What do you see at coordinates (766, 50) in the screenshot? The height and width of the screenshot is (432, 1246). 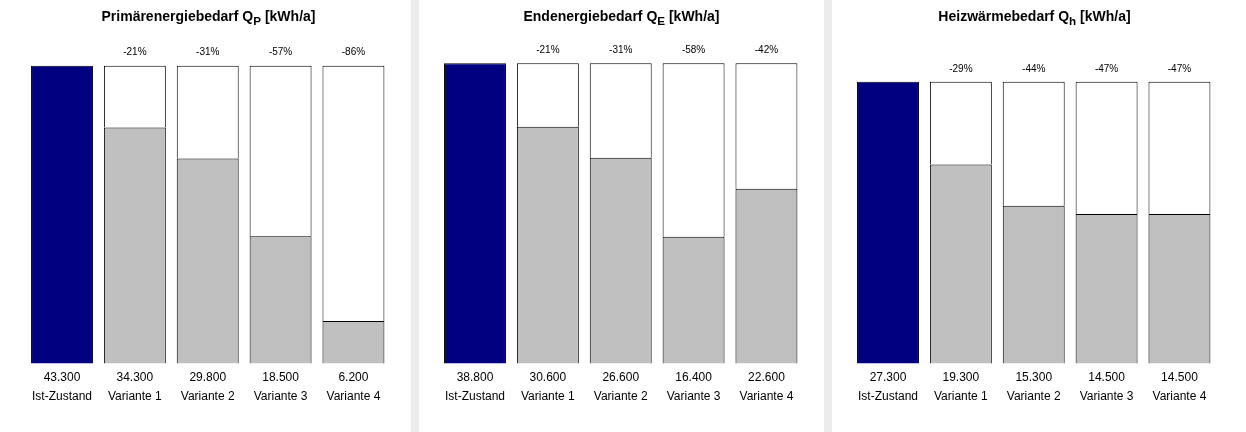 I see `annotation: -42%` at bounding box center [766, 50].